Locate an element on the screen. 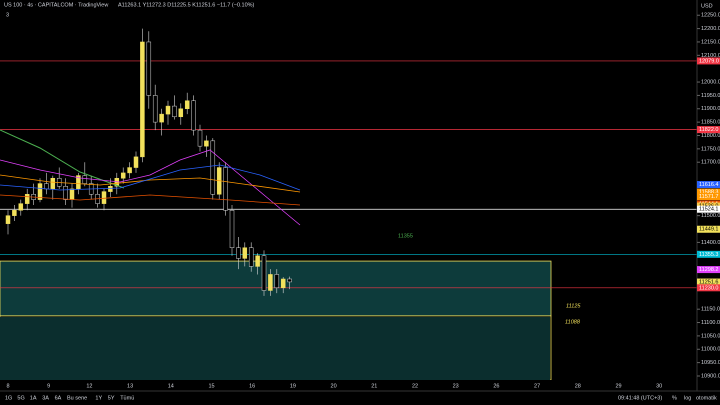  range-button: 3A is located at coordinates (45, 398).